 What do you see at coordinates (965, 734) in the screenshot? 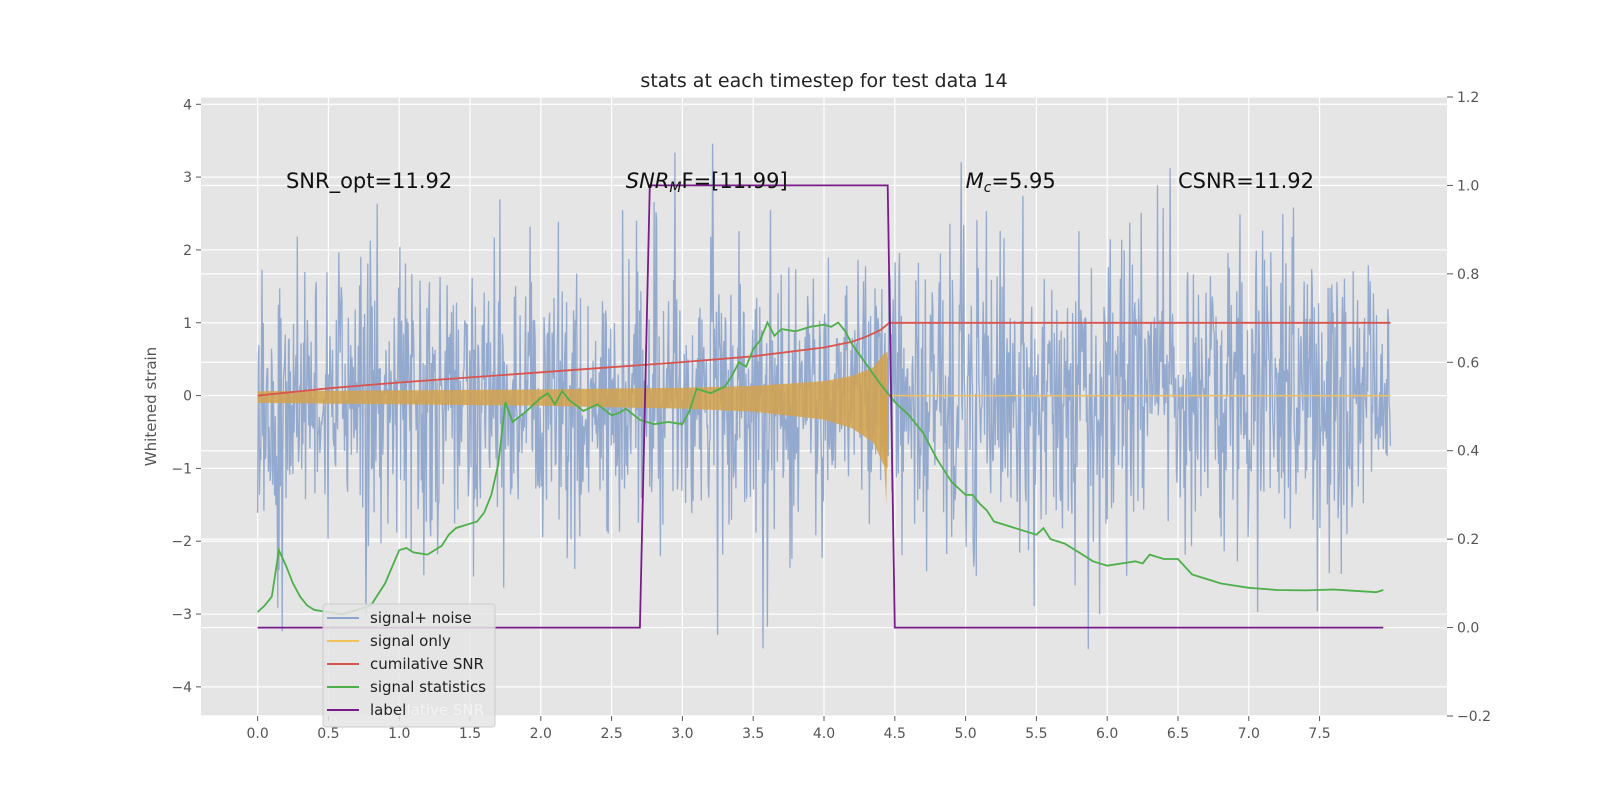
I see `x-tick-label: 5.0` at bounding box center [965, 734].